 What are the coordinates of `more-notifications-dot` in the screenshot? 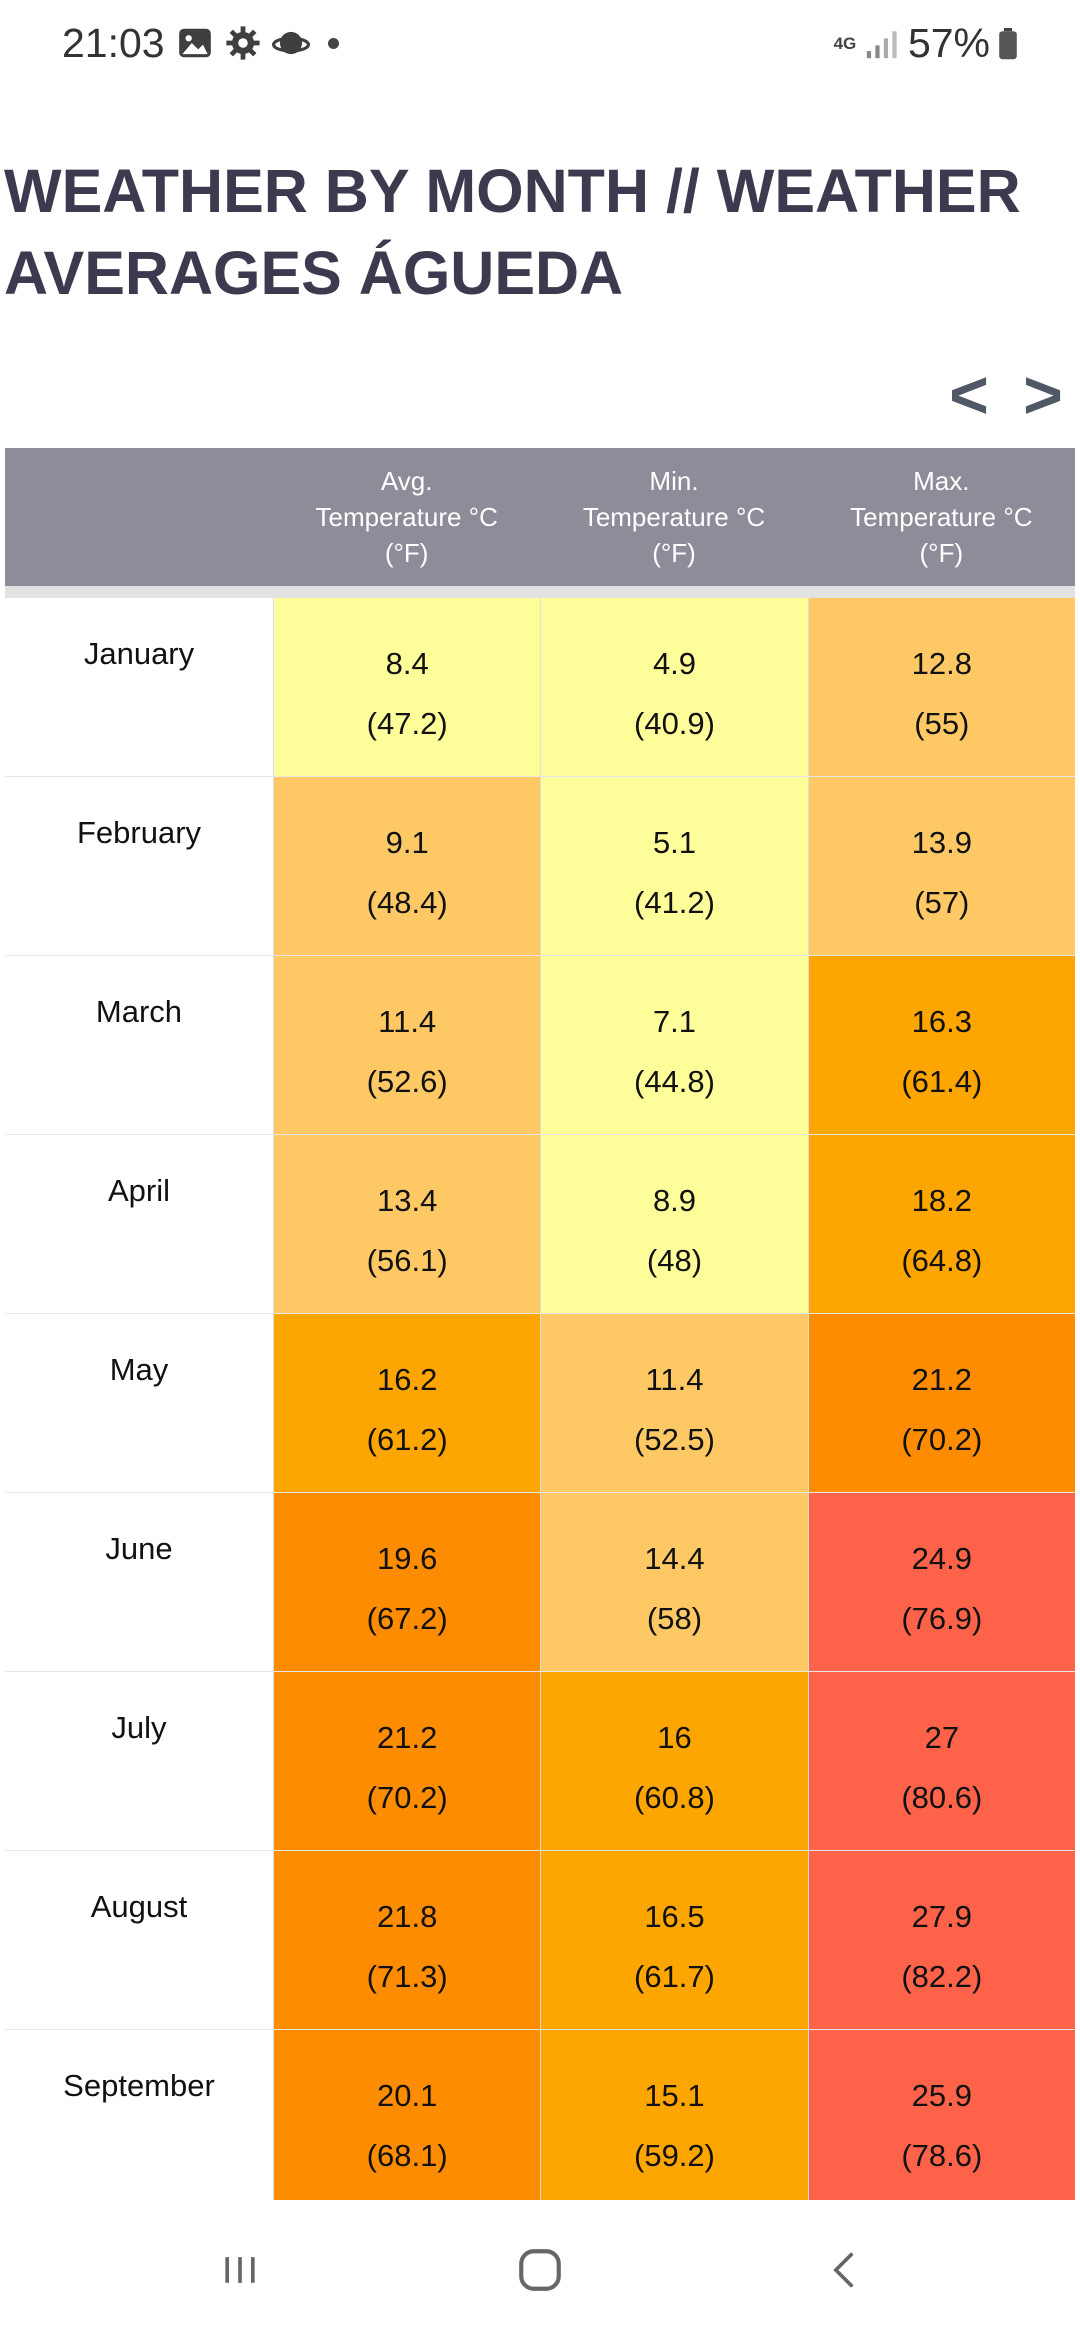 It's located at (333, 43).